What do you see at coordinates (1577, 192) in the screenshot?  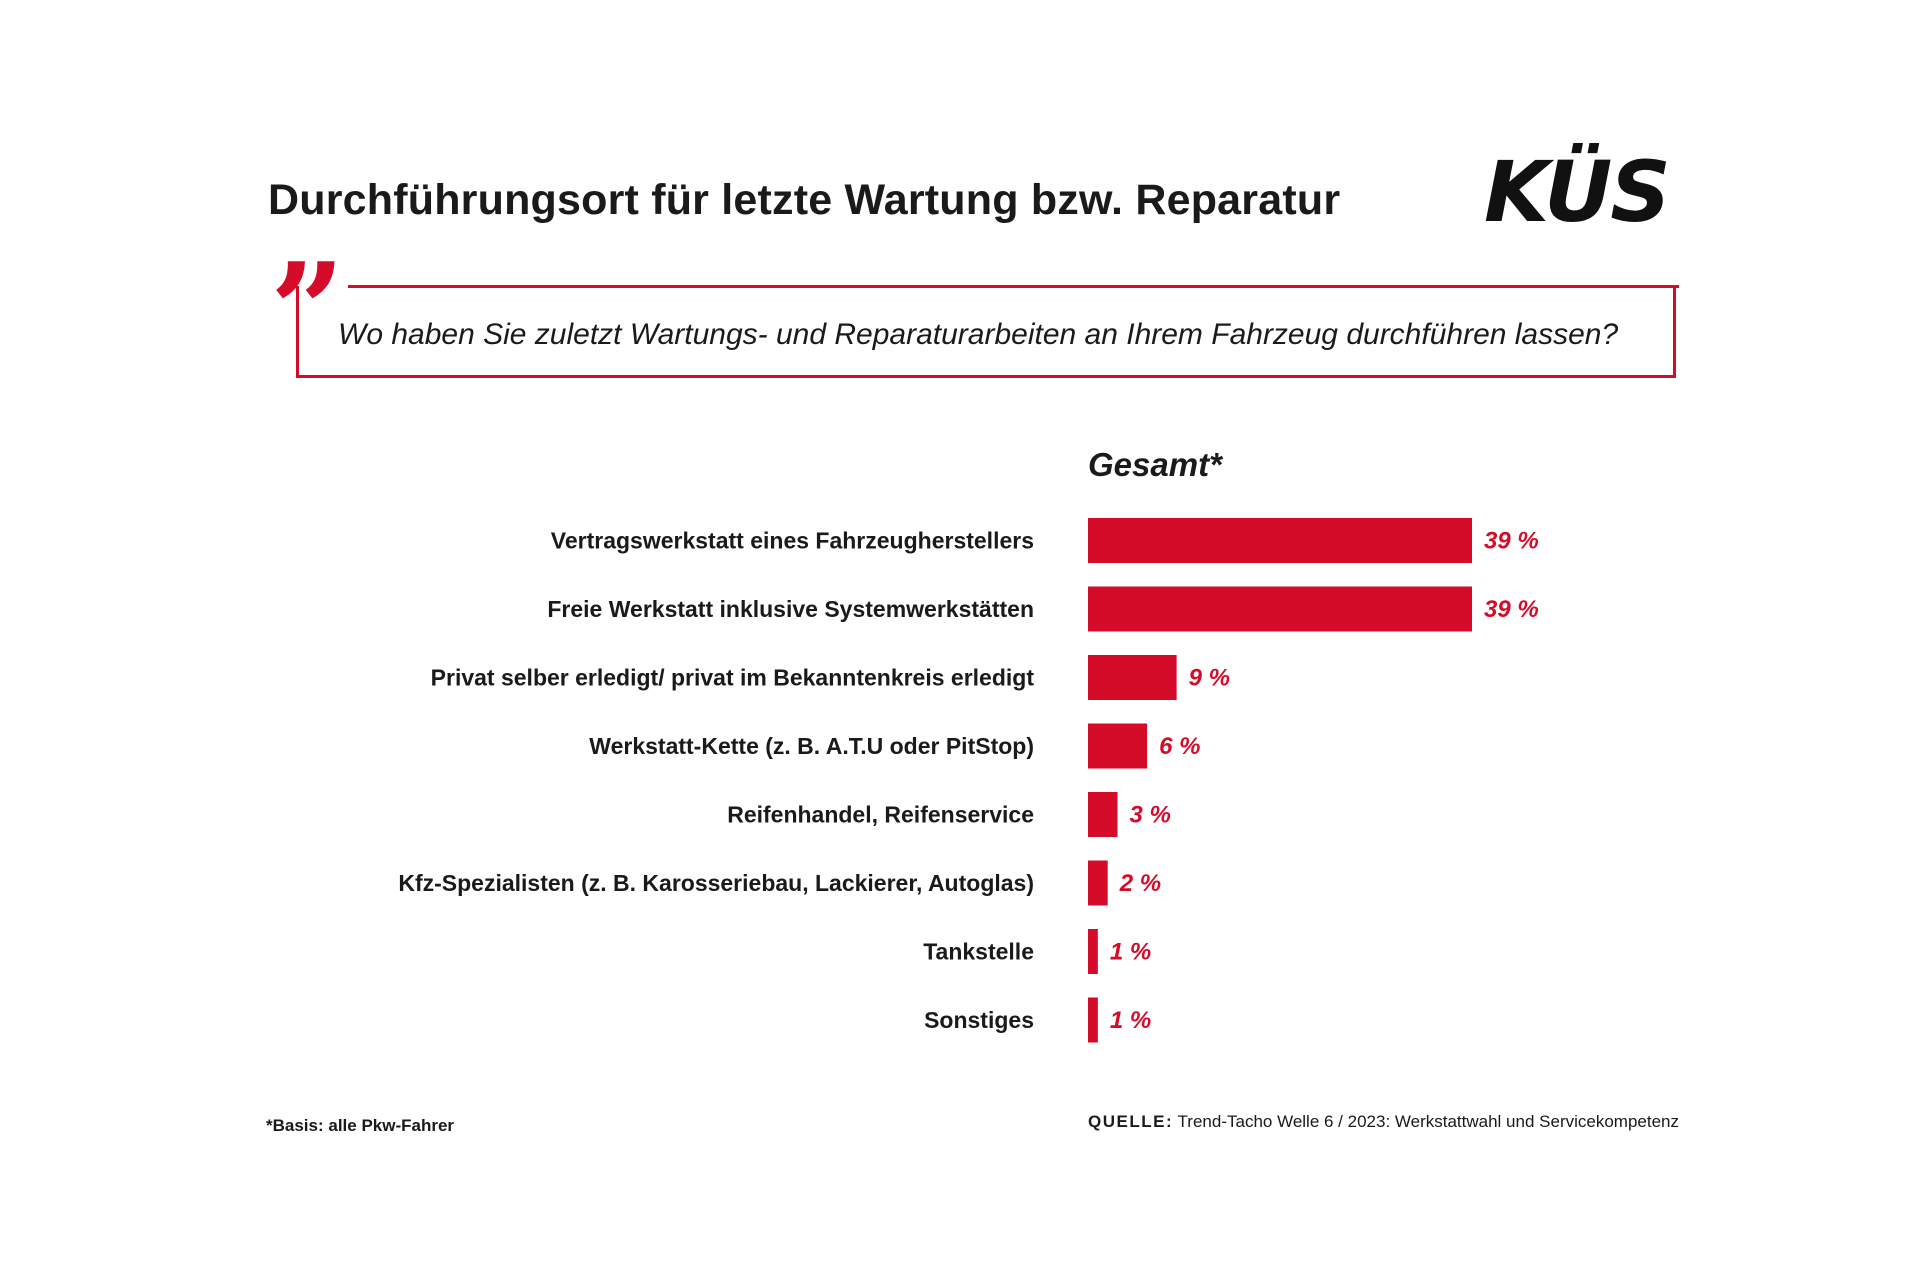 I see `kus-logo: KÜS` at bounding box center [1577, 192].